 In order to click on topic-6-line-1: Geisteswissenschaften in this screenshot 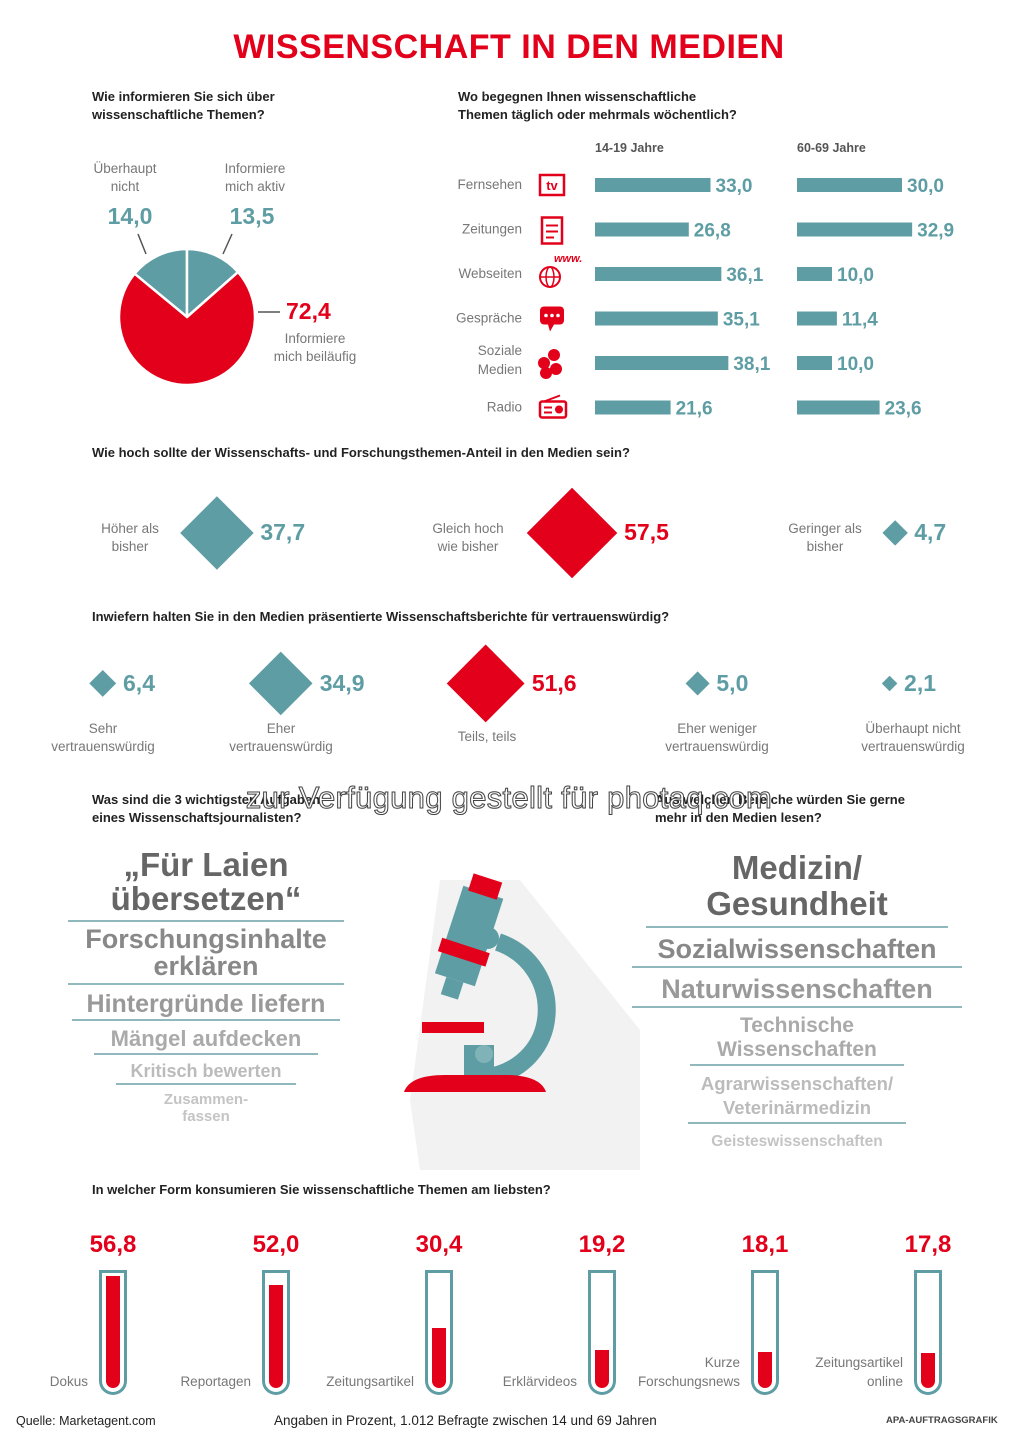, I will do `click(797, 1141)`.